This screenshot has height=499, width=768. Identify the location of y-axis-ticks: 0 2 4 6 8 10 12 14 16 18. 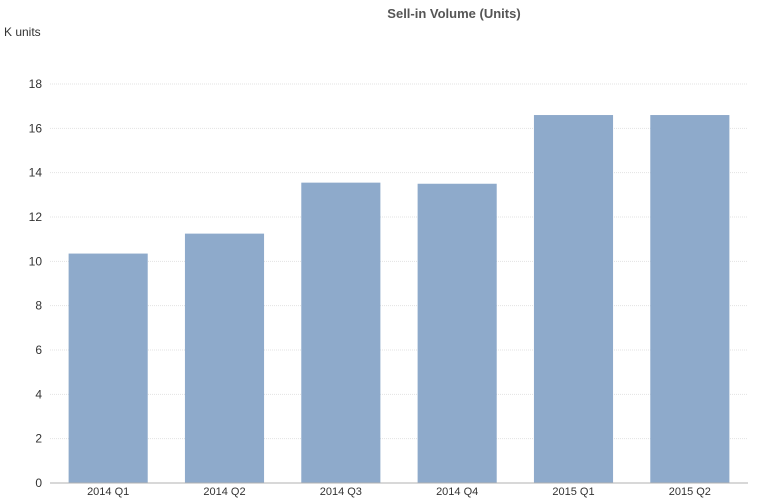
(36, 283).